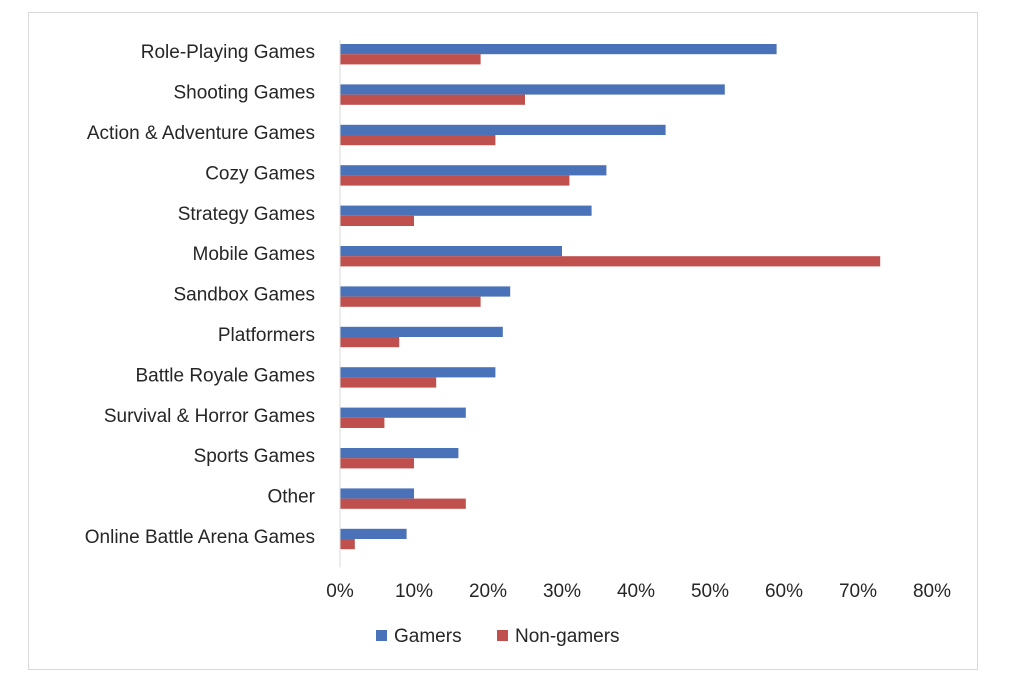 Image resolution: width=1012 pixels, height=686 pixels. What do you see at coordinates (432, 99) in the screenshot?
I see `bar-non-gamers-shooting-games` at bounding box center [432, 99].